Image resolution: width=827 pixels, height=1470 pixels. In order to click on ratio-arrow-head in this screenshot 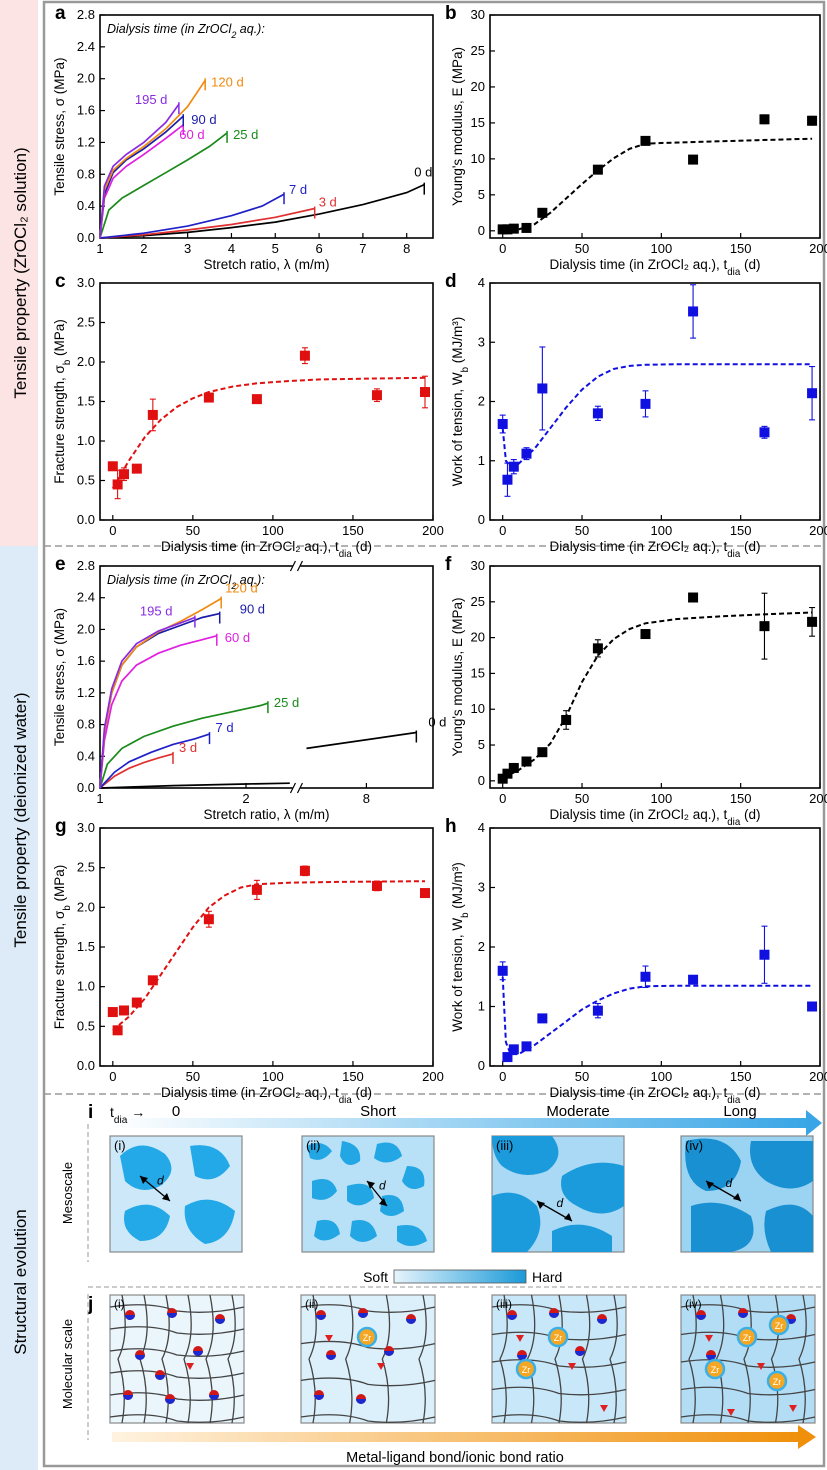, I will do `click(807, 1437)`.